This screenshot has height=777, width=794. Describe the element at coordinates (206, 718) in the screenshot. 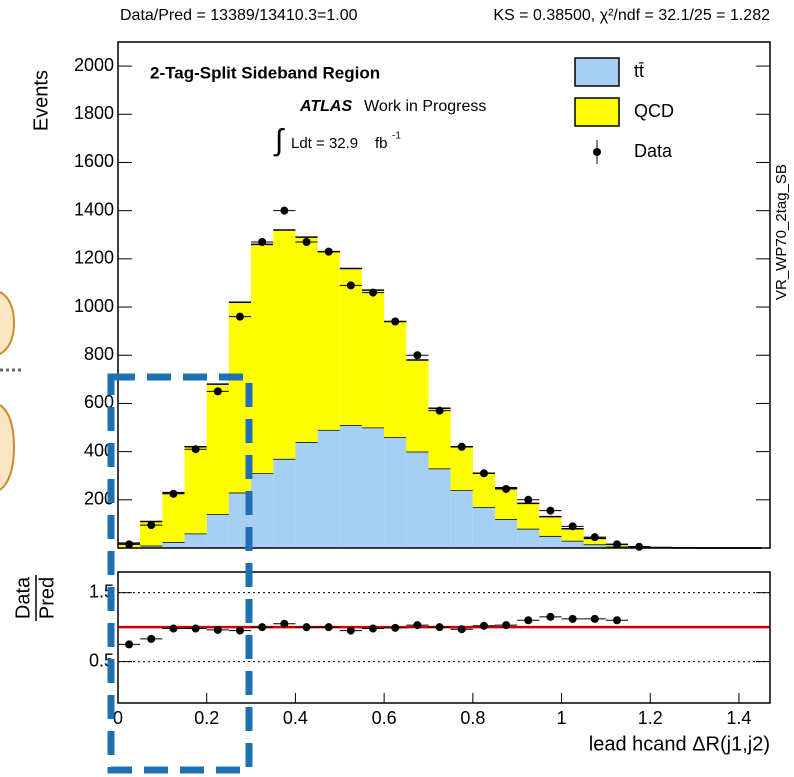

I see `x-tick-label: 0.2` at that location.